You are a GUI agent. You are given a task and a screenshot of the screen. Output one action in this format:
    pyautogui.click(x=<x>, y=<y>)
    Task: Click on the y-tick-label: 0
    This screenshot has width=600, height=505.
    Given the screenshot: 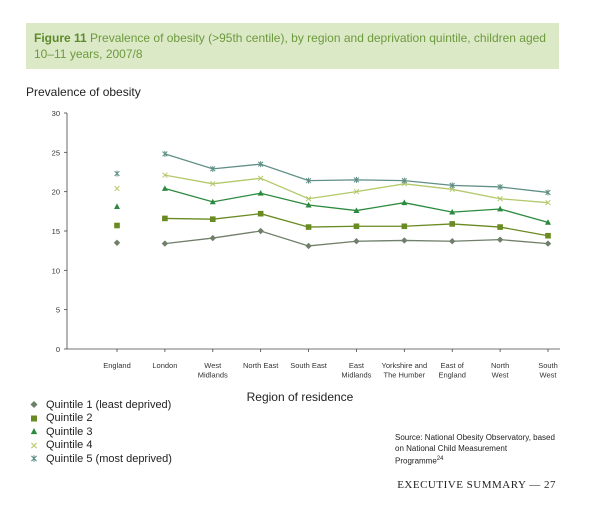 What is the action you would take?
    pyautogui.click(x=58, y=349)
    